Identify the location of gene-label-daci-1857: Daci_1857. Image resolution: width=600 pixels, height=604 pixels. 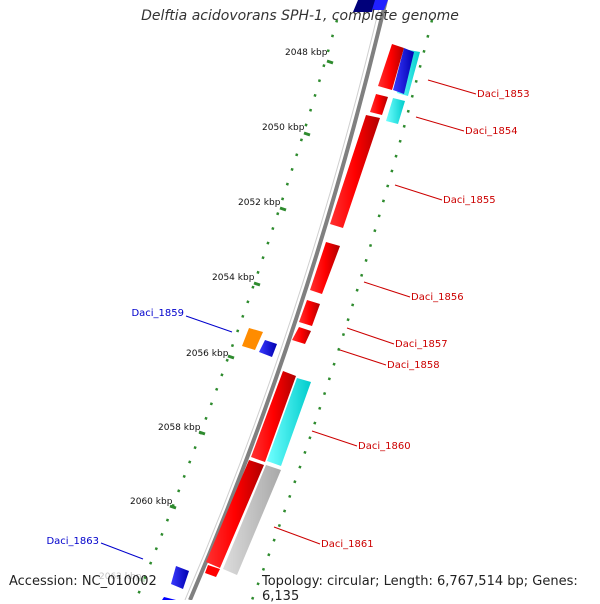
(421, 344).